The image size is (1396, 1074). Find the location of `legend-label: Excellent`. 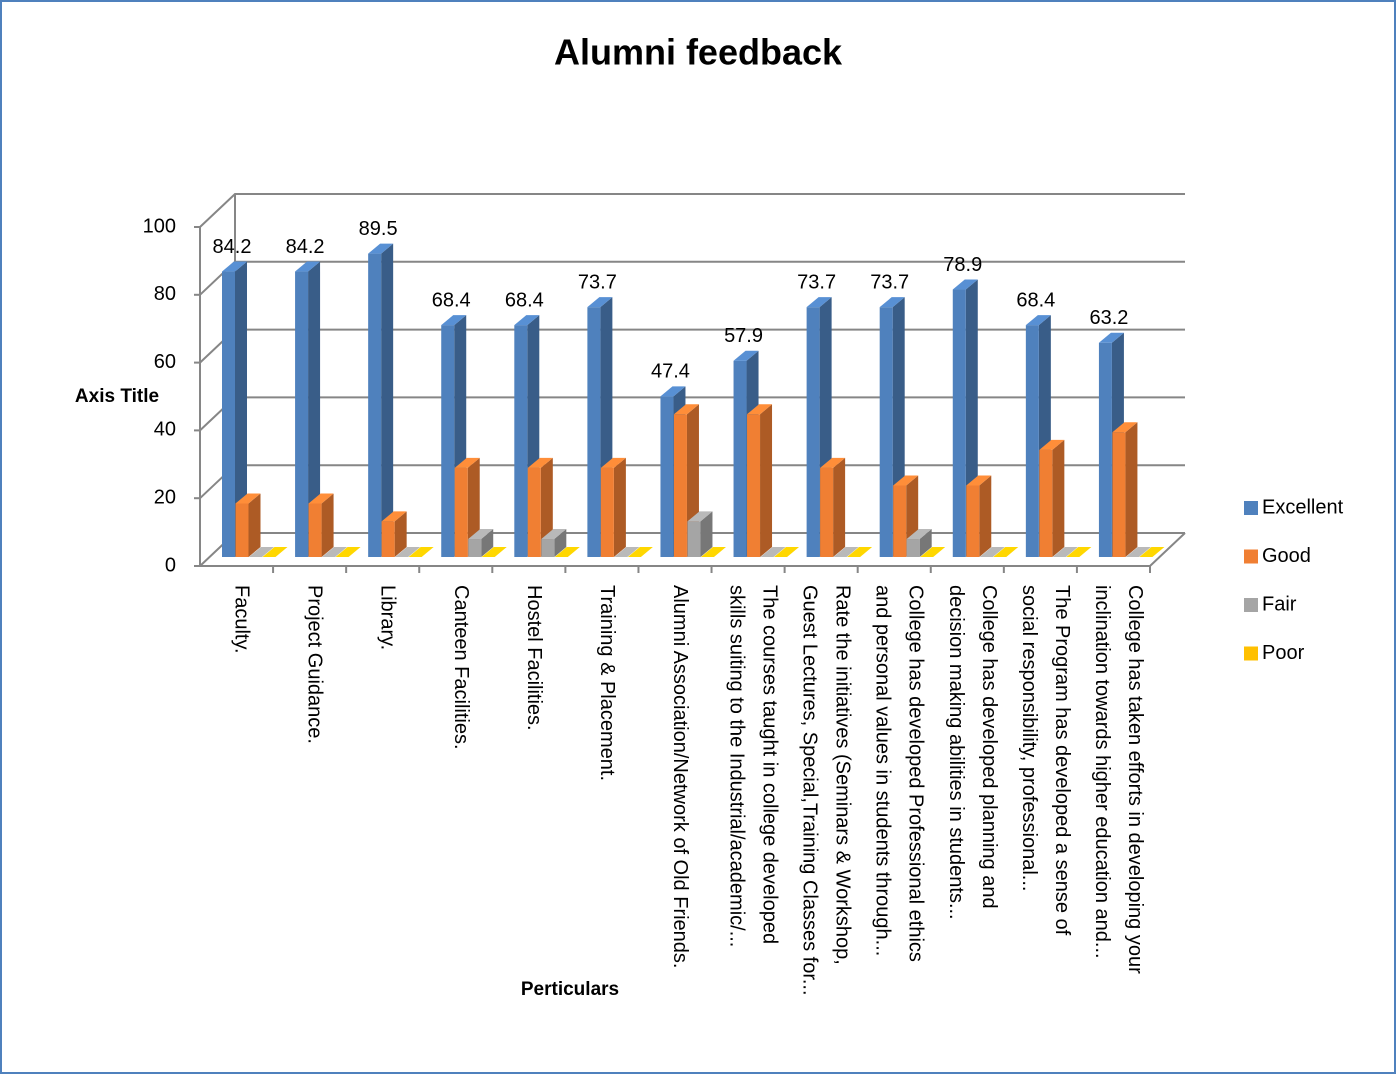

legend-label: Excellent is located at coordinates (1303, 507).